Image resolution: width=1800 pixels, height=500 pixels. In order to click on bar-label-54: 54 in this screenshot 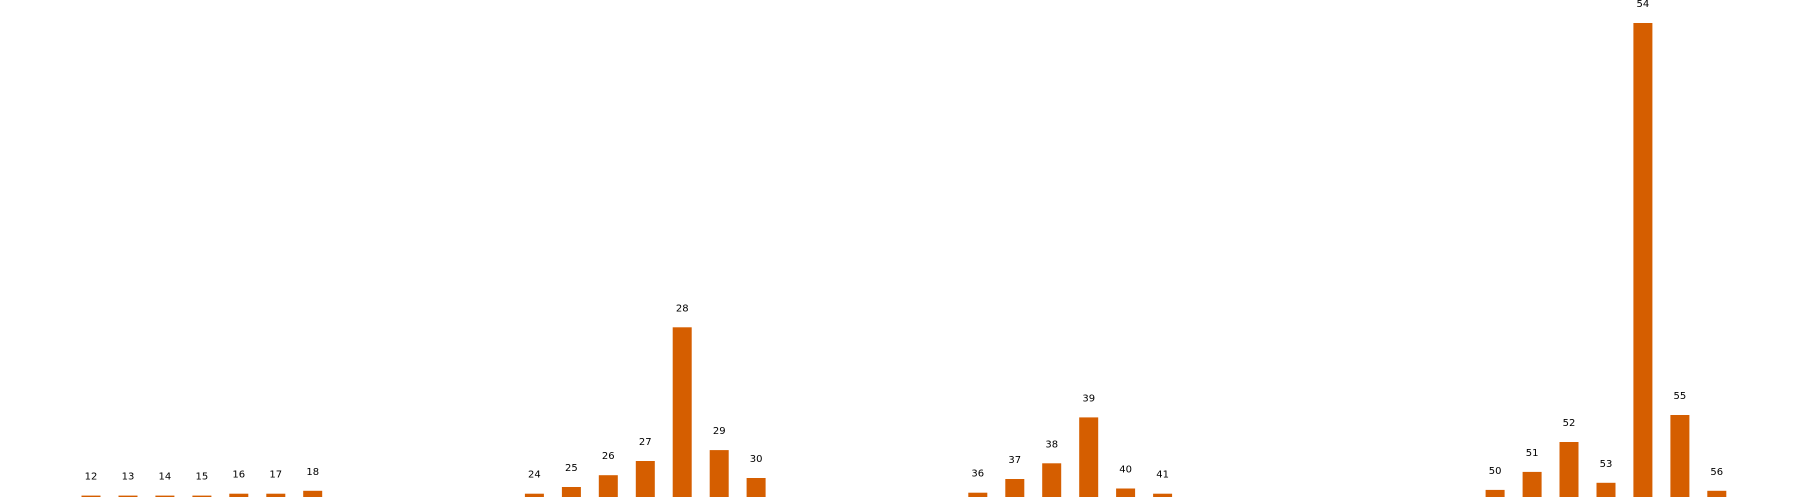, I will do `click(1643, 5)`.